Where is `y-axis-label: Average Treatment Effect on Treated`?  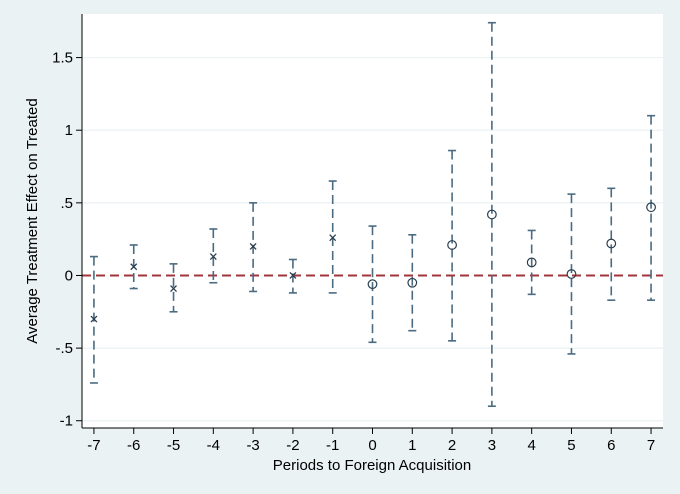 y-axis-label: Average Treatment Effect on Treated is located at coordinates (32, 220).